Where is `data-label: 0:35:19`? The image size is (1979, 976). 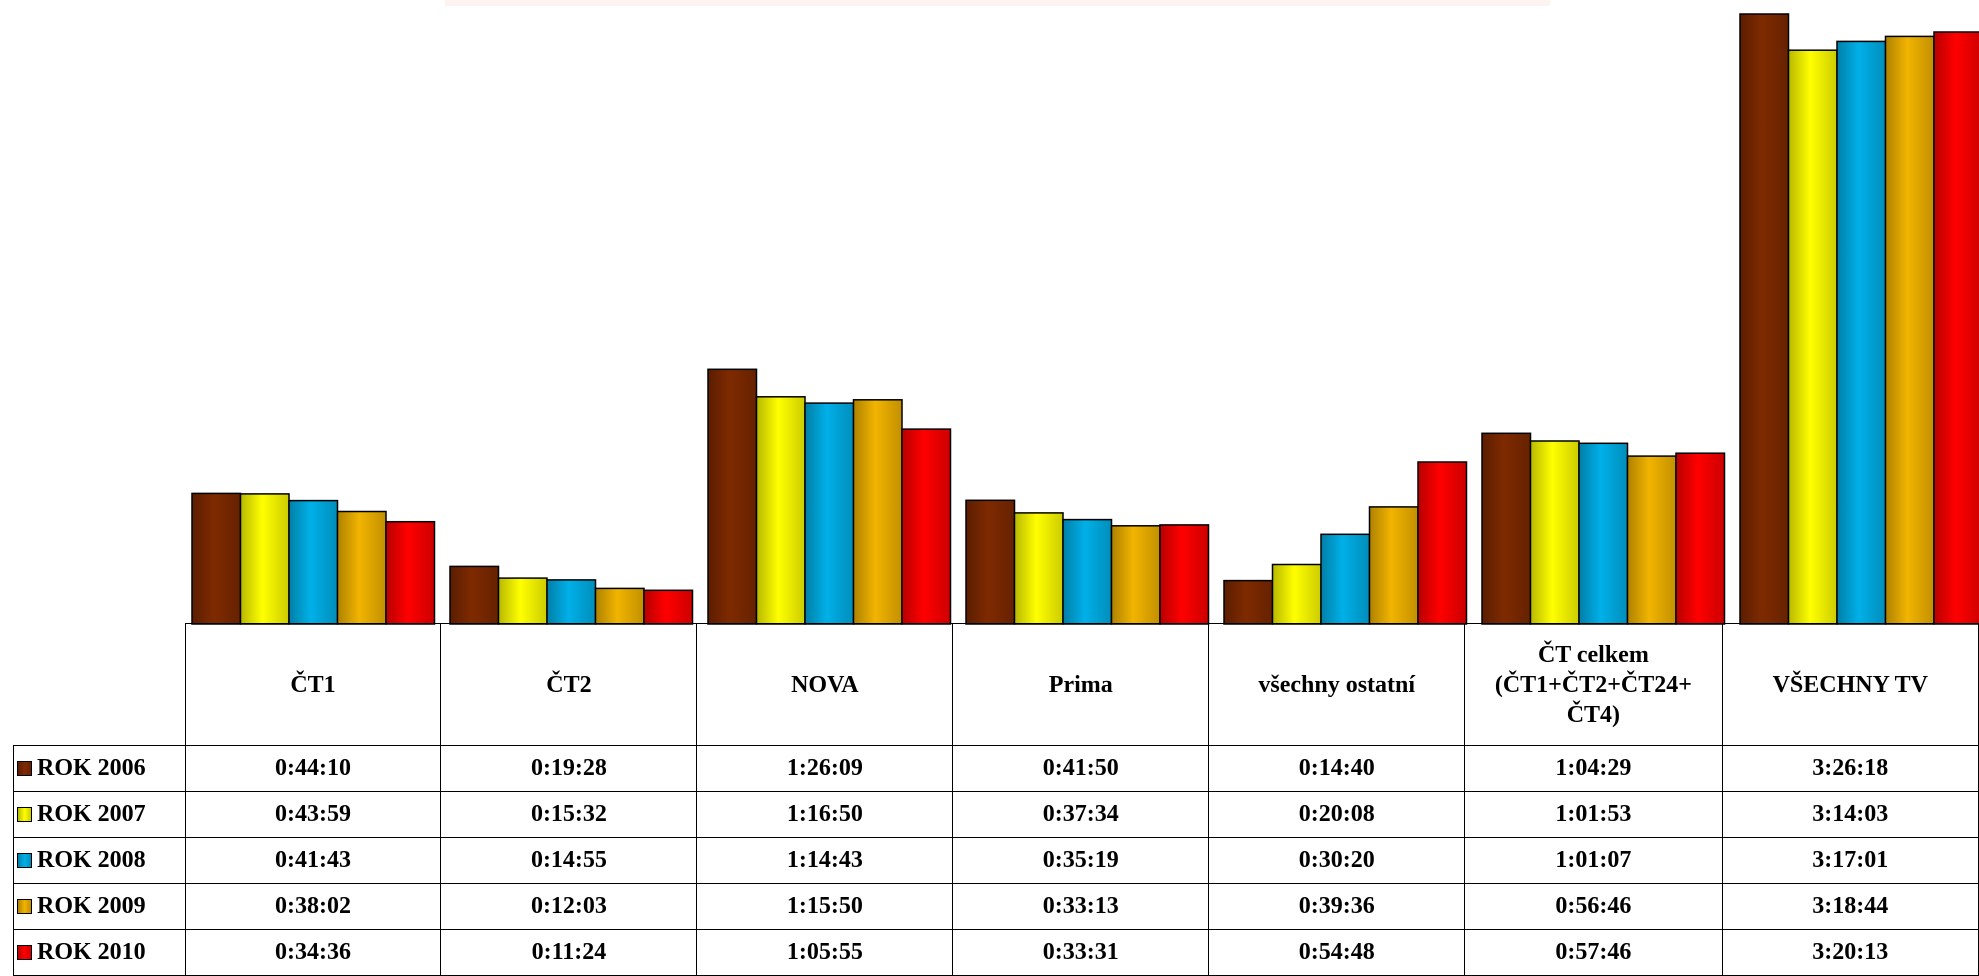 data-label: 0:35:19 is located at coordinates (1081, 860).